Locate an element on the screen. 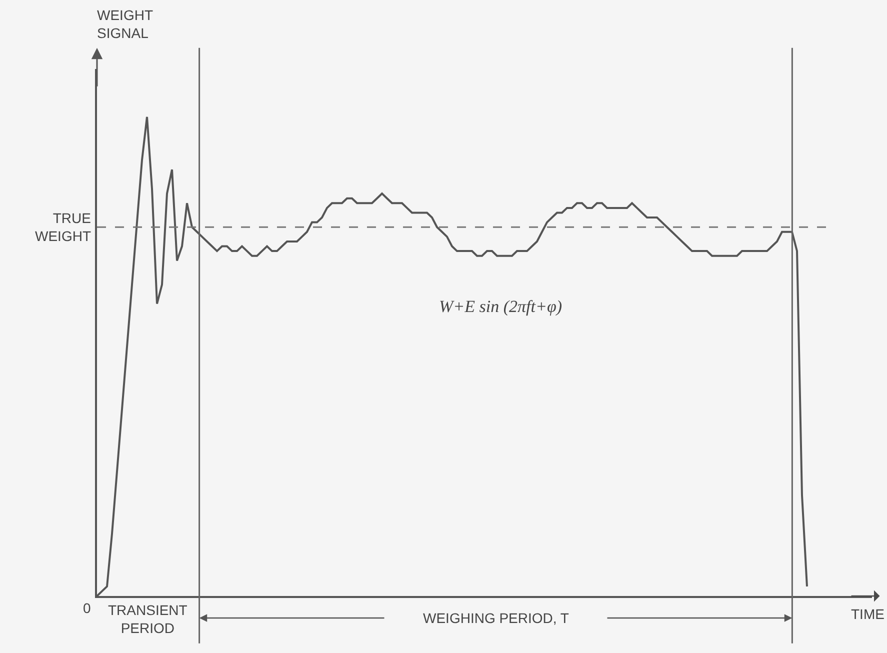 The width and height of the screenshot is (887, 653). ref-line-label: TRUE WEIGHT is located at coordinates (63, 227).